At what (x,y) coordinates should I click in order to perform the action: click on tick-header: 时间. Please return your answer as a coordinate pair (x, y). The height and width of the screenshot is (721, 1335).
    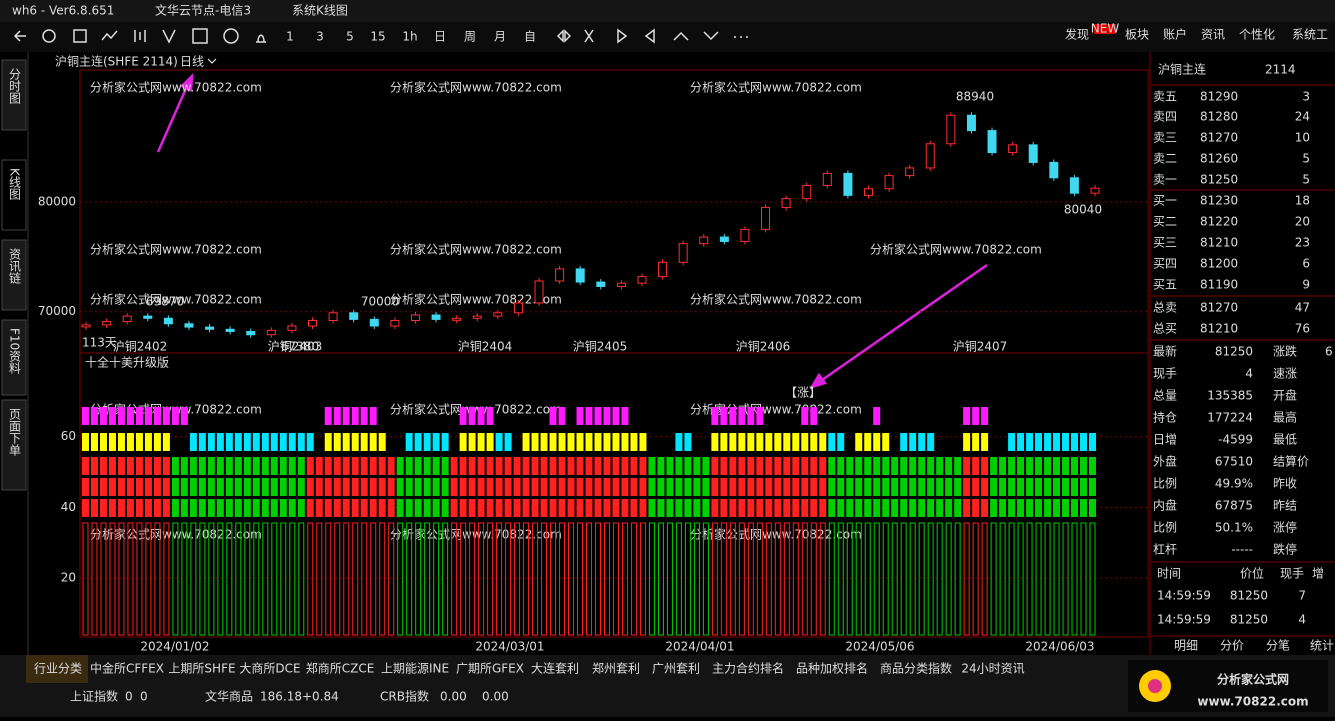
    Looking at the image, I should click on (1169, 574).